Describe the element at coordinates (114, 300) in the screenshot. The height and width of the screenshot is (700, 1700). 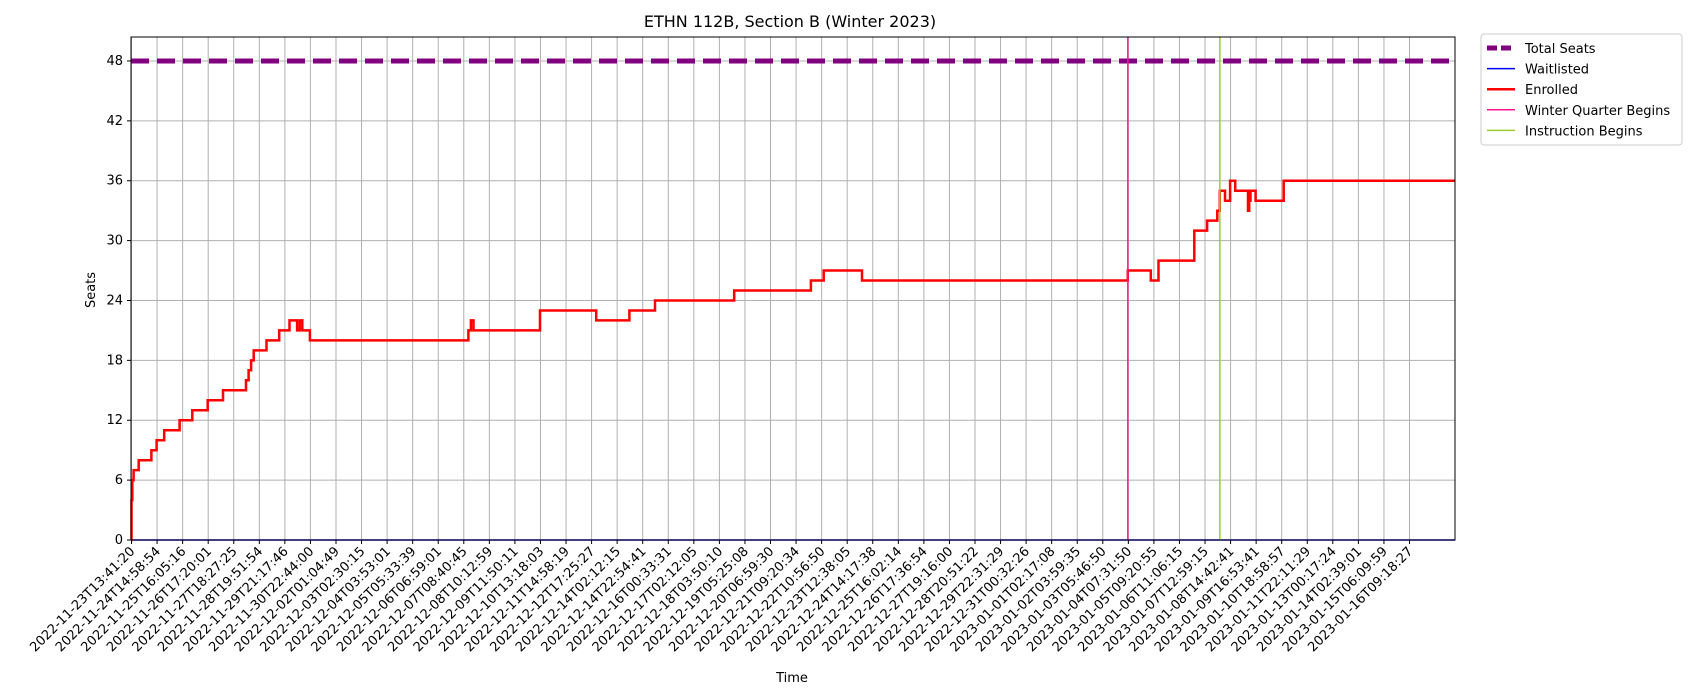
I see `y-tick-label: 24` at that location.